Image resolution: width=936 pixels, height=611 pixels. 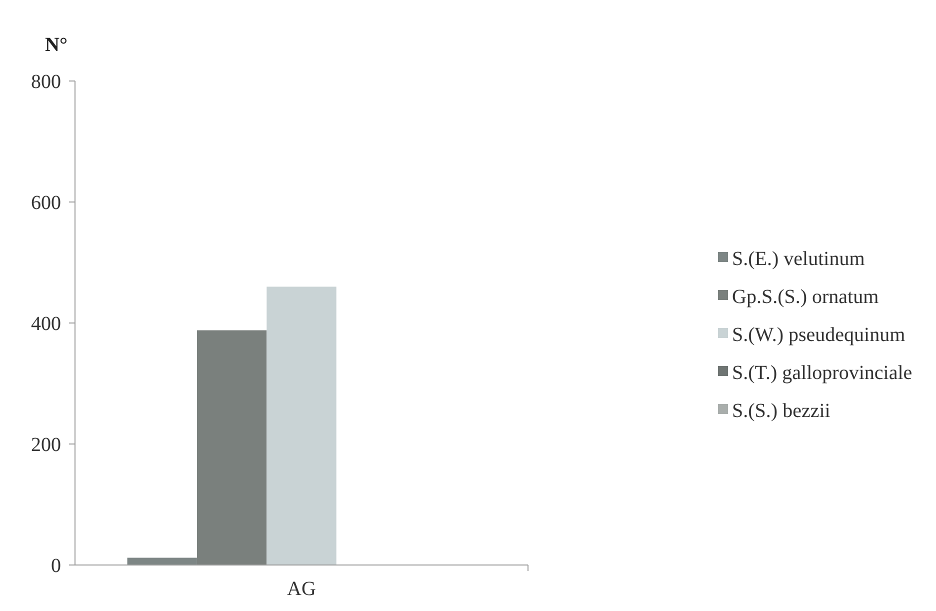 What do you see at coordinates (806, 297) in the screenshot?
I see `legend-label: Gp.S.(S.) ornatum` at bounding box center [806, 297].